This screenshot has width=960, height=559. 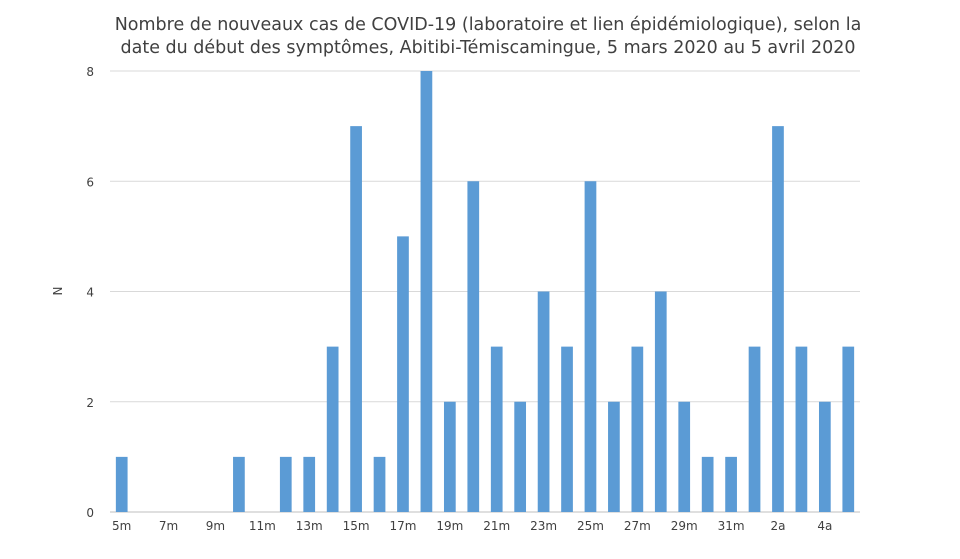 What do you see at coordinates (801, 429) in the screenshot?
I see `bar-3a` at bounding box center [801, 429].